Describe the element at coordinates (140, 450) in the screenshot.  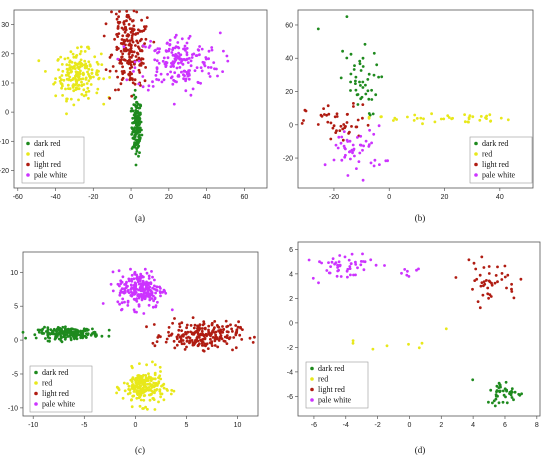
I see `panel-caption: (c)` at that location.